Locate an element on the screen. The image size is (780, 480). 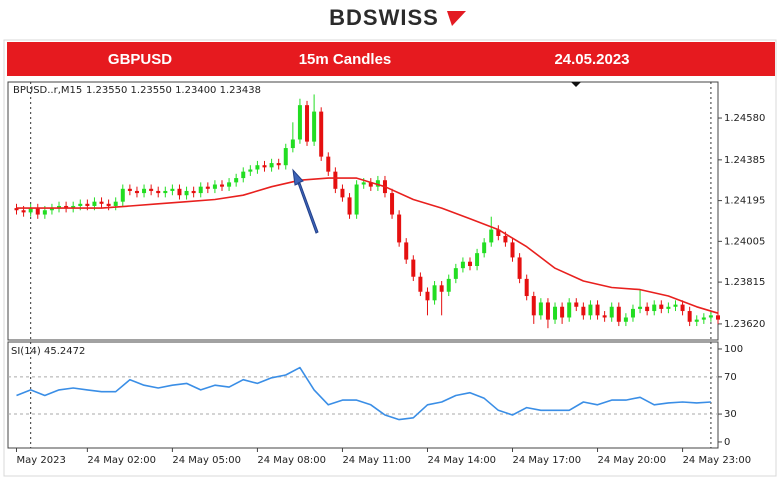
x-tick-label: 24 May 05:00 is located at coordinates (206, 460).